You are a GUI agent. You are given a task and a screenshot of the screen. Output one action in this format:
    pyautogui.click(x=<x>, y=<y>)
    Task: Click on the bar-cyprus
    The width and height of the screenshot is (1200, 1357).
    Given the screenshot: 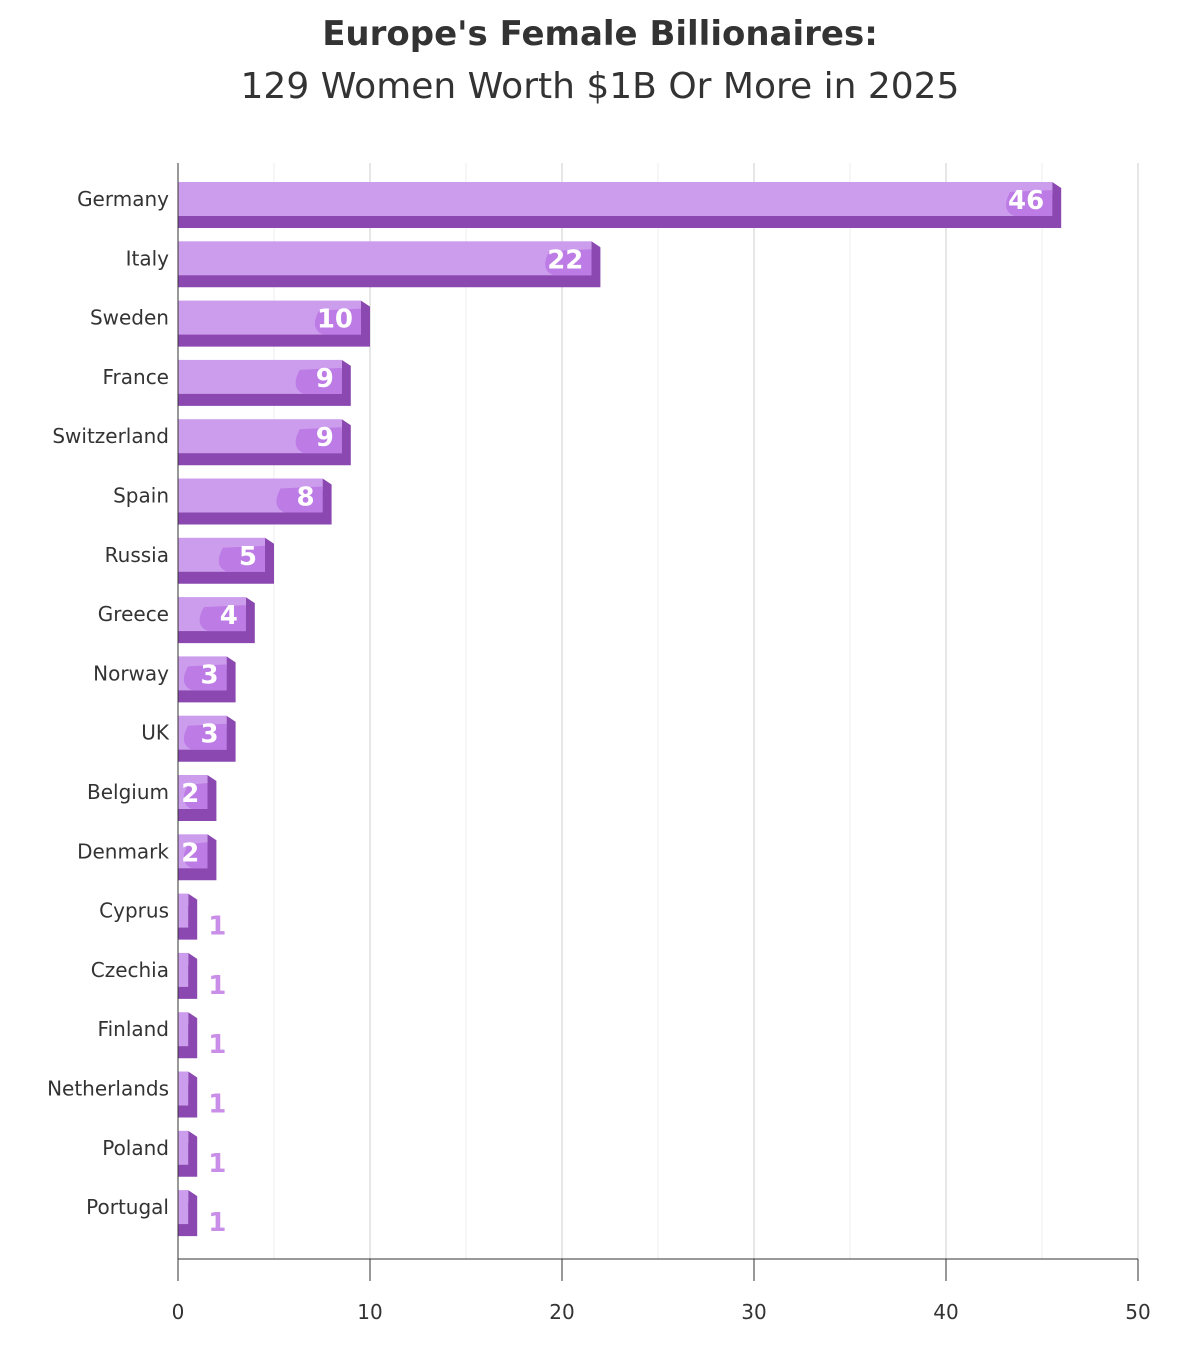 What is the action you would take?
    pyautogui.click(x=183, y=910)
    